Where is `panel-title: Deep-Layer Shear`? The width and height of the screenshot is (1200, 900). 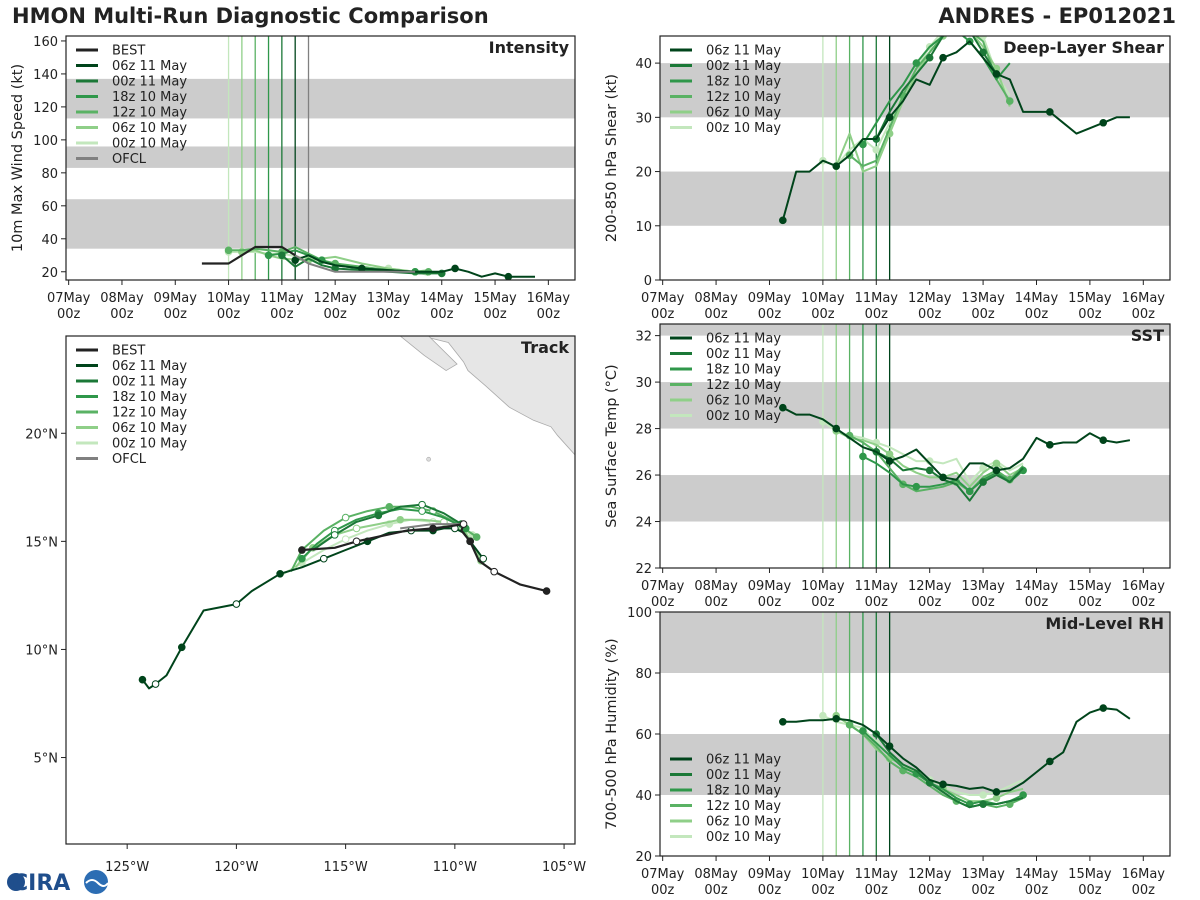
panel-title: Deep-Layer Shear is located at coordinates (1083, 47).